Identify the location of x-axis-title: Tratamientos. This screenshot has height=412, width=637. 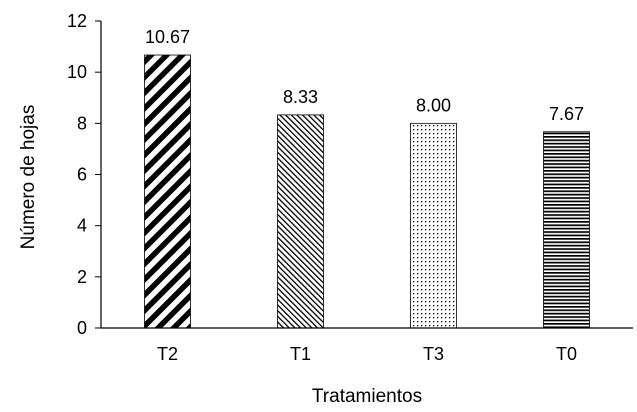
(367, 396).